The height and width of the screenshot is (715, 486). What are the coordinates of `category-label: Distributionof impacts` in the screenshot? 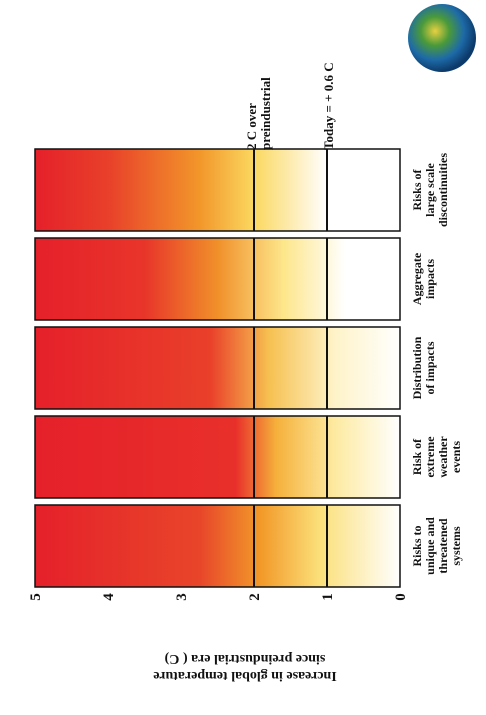 It's located at (423, 367).